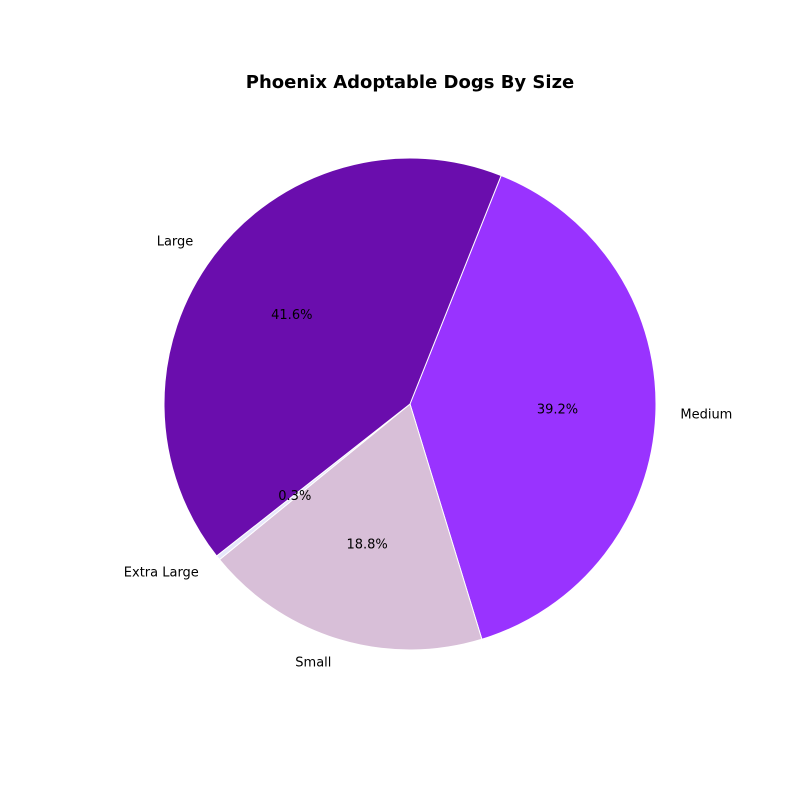  What do you see at coordinates (294, 496) in the screenshot?
I see `slice-percent-extra-large: 0.3%` at bounding box center [294, 496].